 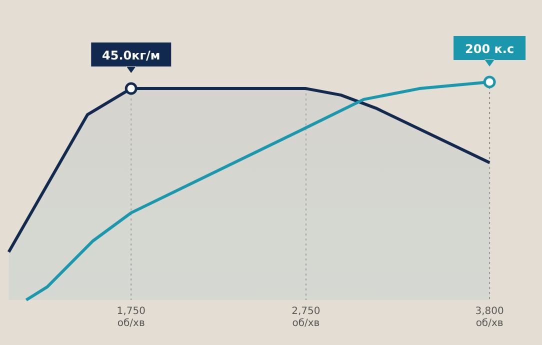 I want to click on x-tick-label: 2,750 об/хв, so click(x=306, y=317).